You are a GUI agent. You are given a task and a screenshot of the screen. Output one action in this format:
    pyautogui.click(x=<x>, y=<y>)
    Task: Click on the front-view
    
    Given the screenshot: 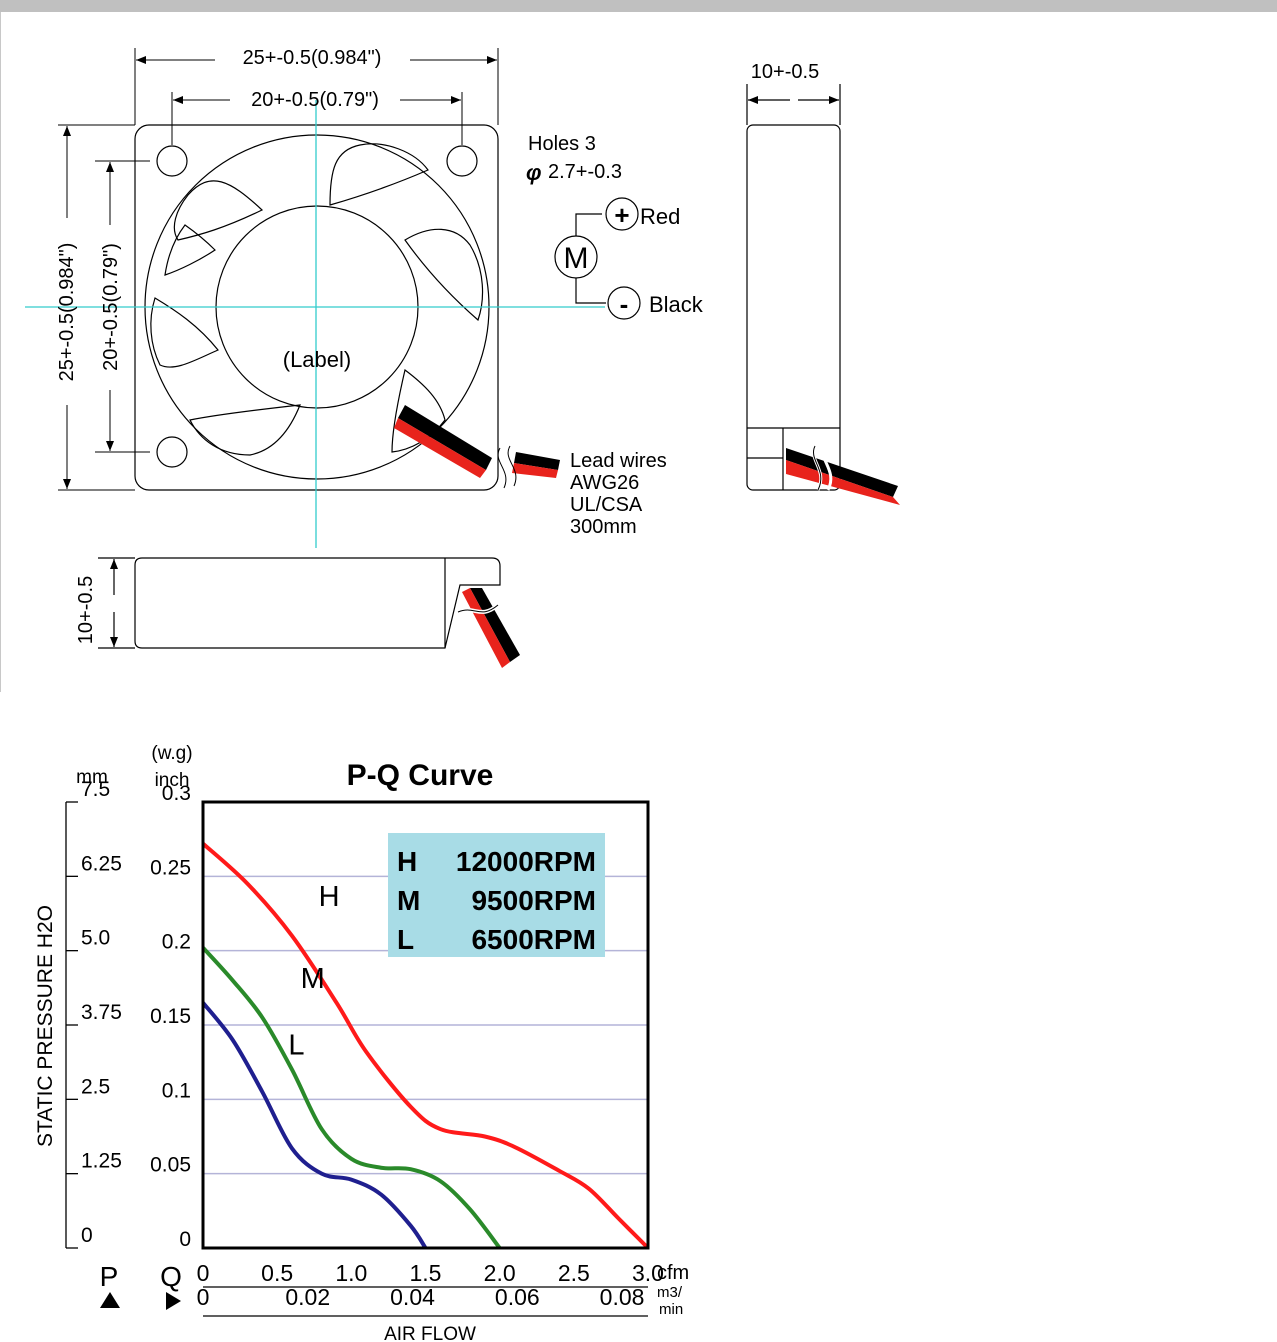 What is the action you would take?
    pyautogui.click(x=347, y=307)
    